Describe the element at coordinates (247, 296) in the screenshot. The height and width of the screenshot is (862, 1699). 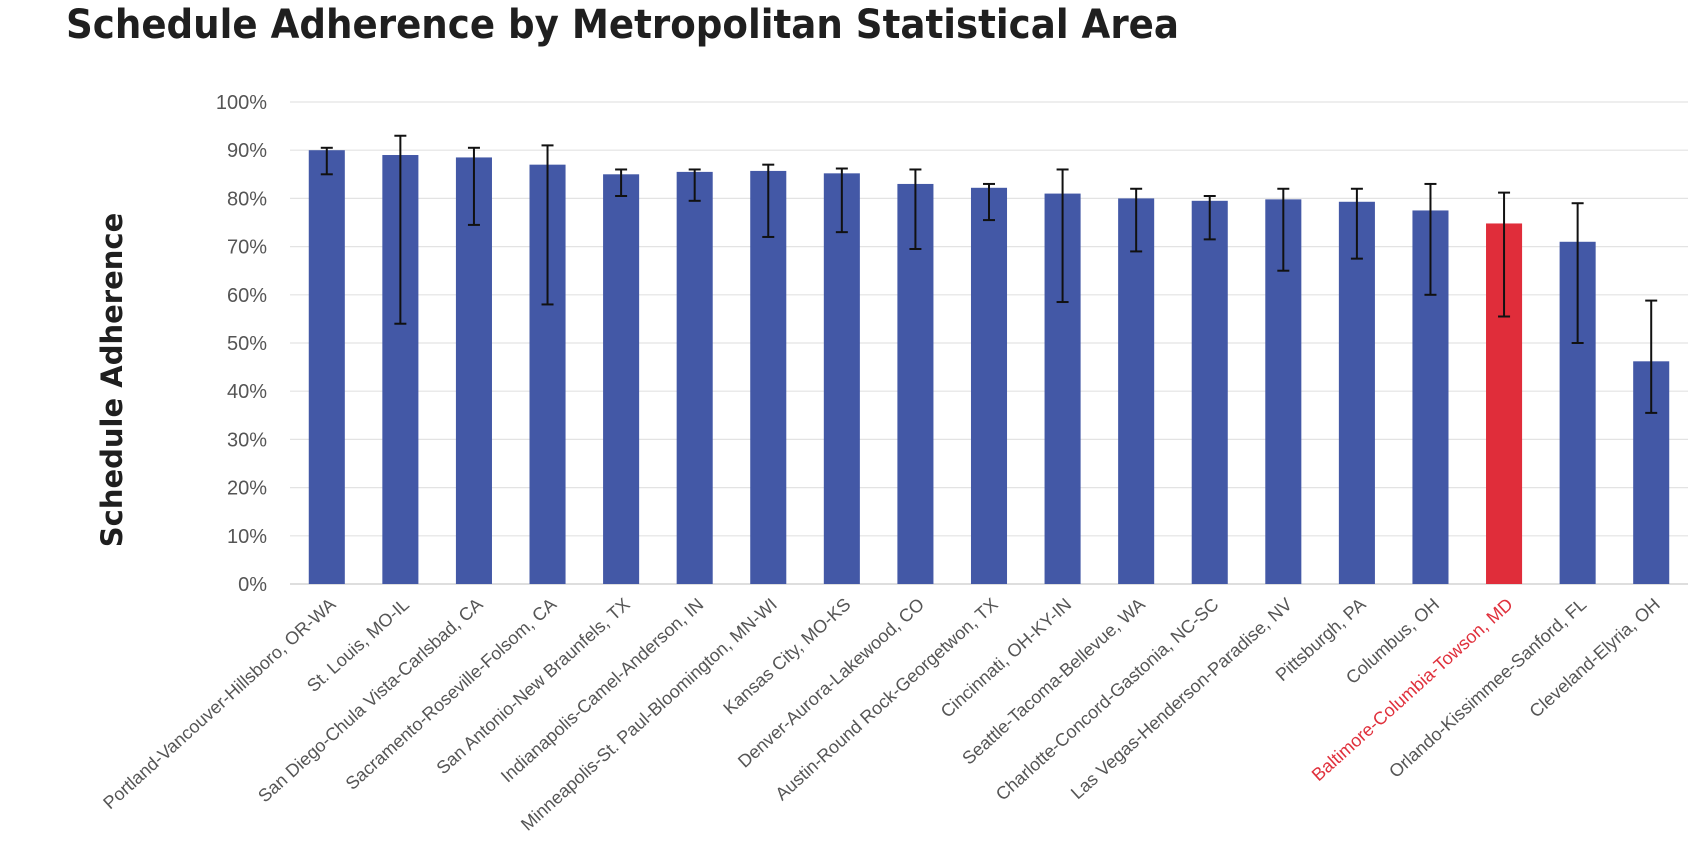
I see `y-tick-label: 60%` at that location.